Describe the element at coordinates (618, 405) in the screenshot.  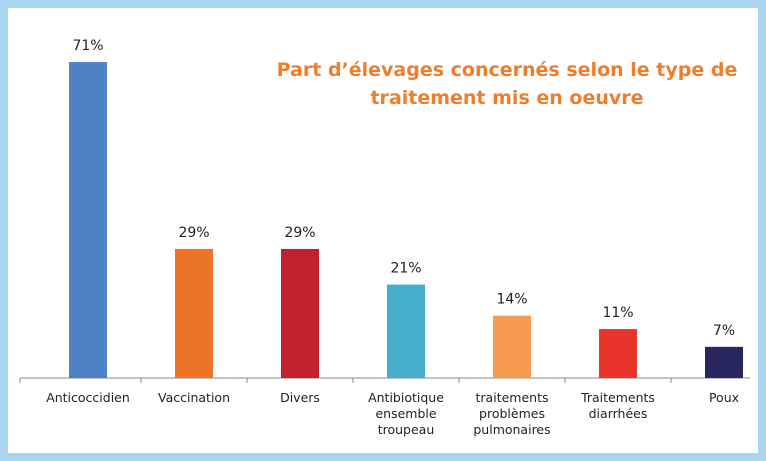
I see `x-tick-label: Traitements diarrhées` at that location.